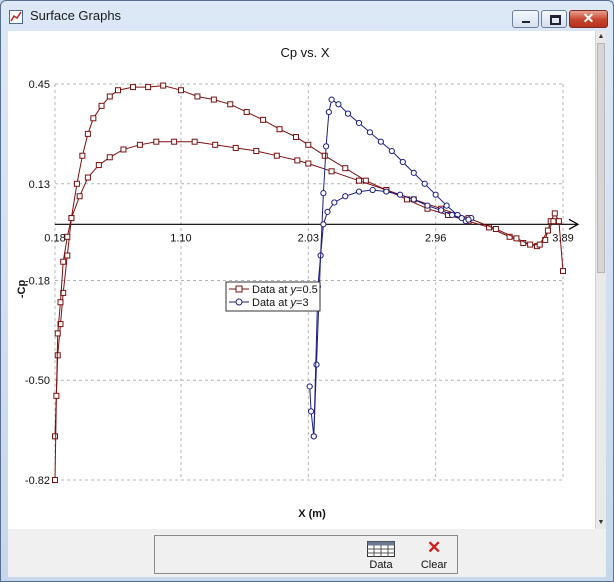 The height and width of the screenshot is (582, 614). I want to click on scroll-down-arrow-icon: ▼, so click(601, 522).